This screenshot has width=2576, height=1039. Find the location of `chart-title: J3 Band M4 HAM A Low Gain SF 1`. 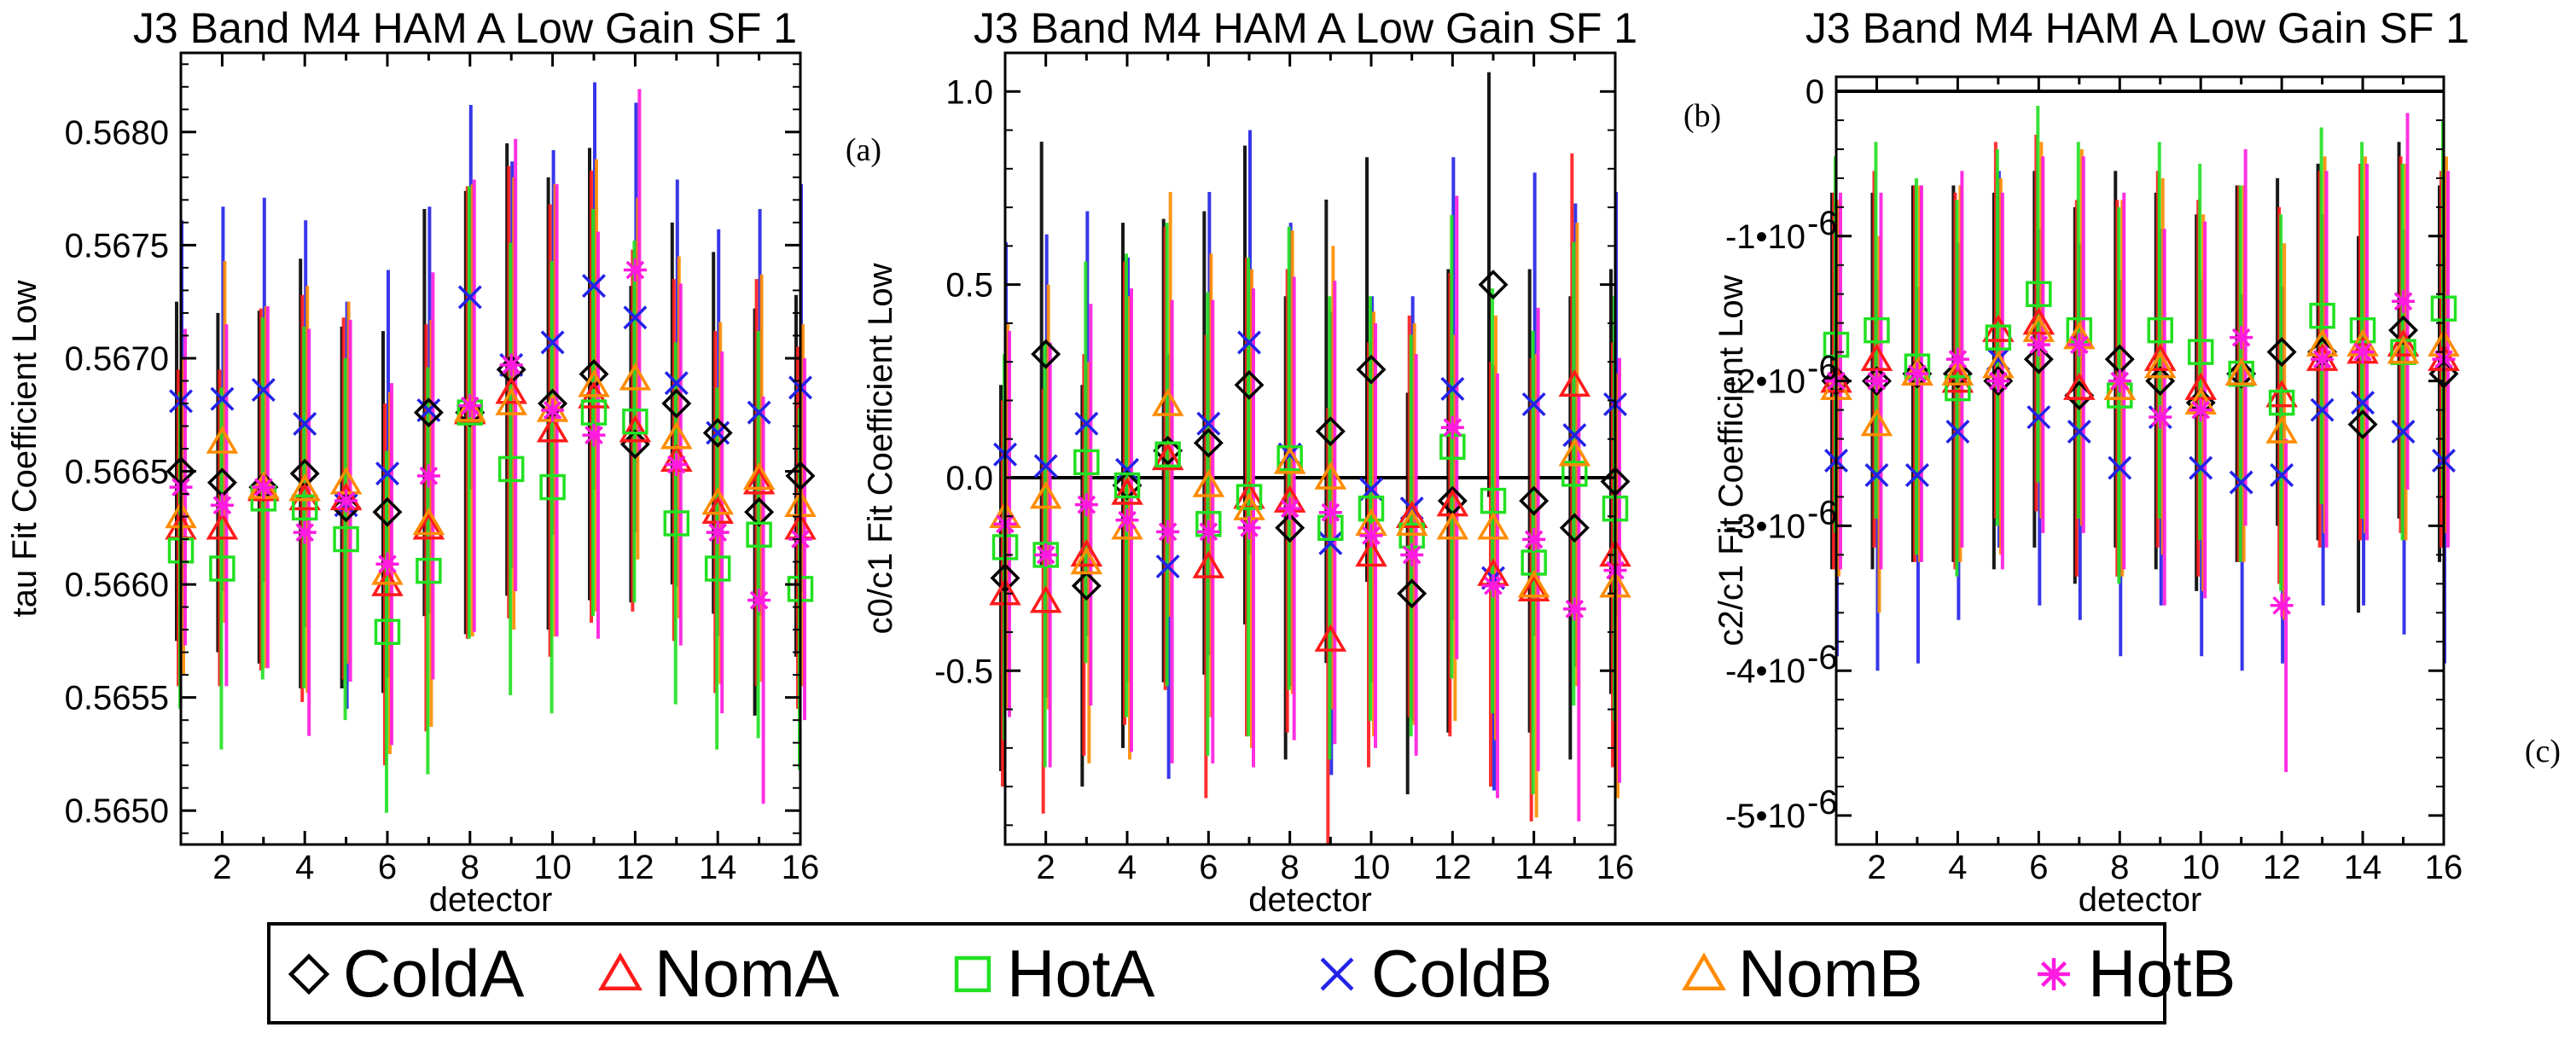

chart-title: J3 Band M4 HAM A Low Gain SF 1 is located at coordinates (2137, 28).